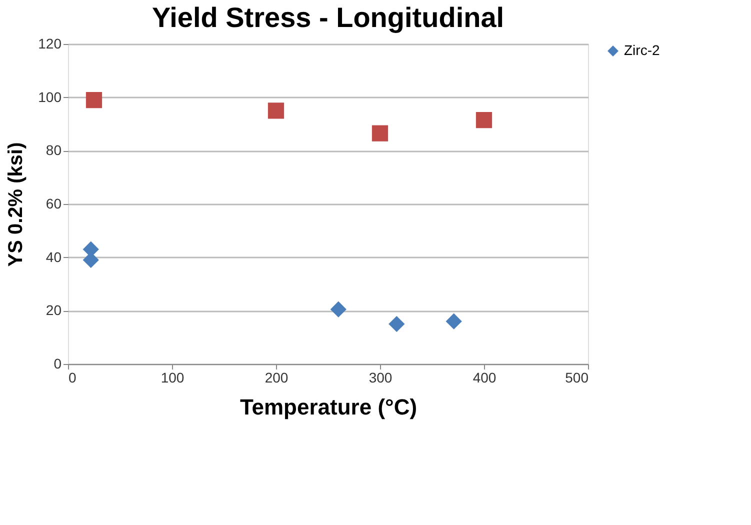 The width and height of the screenshot is (751, 525). Describe the element at coordinates (72, 378) in the screenshot. I see `x-tick-label: 0` at that location.